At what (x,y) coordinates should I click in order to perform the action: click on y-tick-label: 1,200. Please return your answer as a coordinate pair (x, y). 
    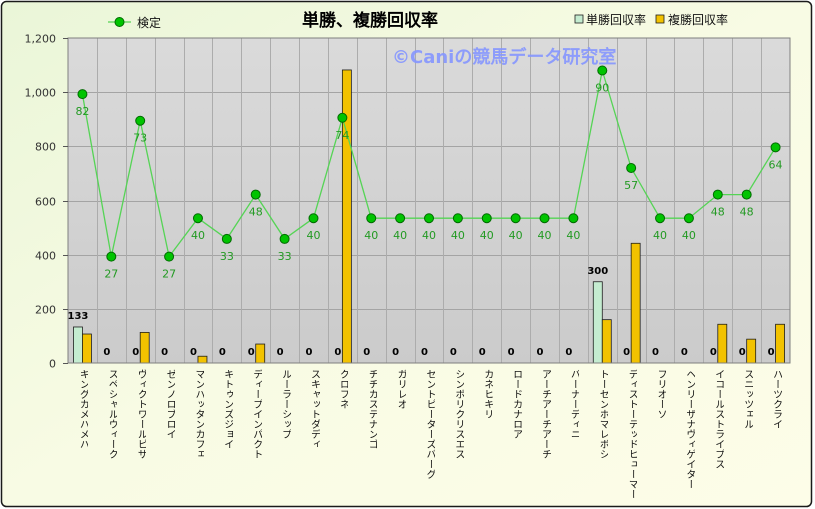
    Looking at the image, I should click on (41, 39).